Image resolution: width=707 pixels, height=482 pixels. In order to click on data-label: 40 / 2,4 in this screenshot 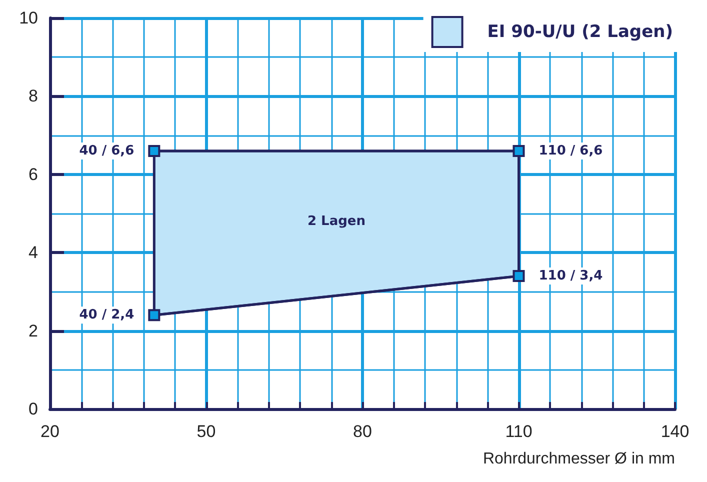, I will do `click(106, 315)`.